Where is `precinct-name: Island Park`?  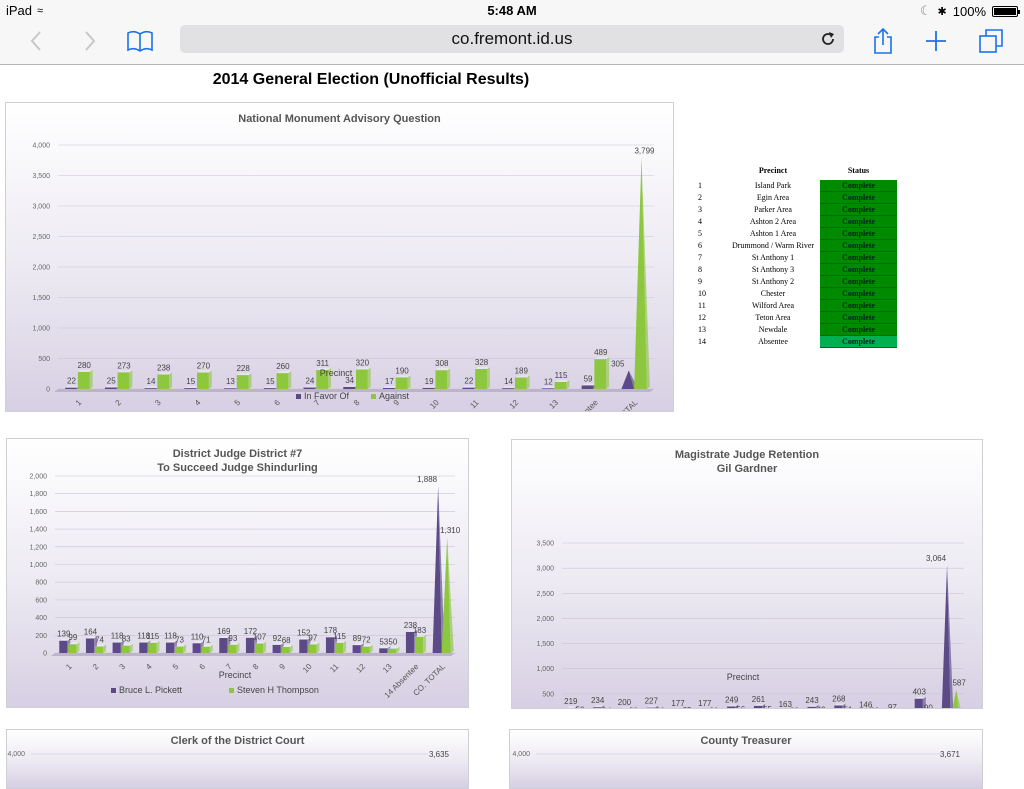
precinct-name: Island Park is located at coordinates (773, 186).